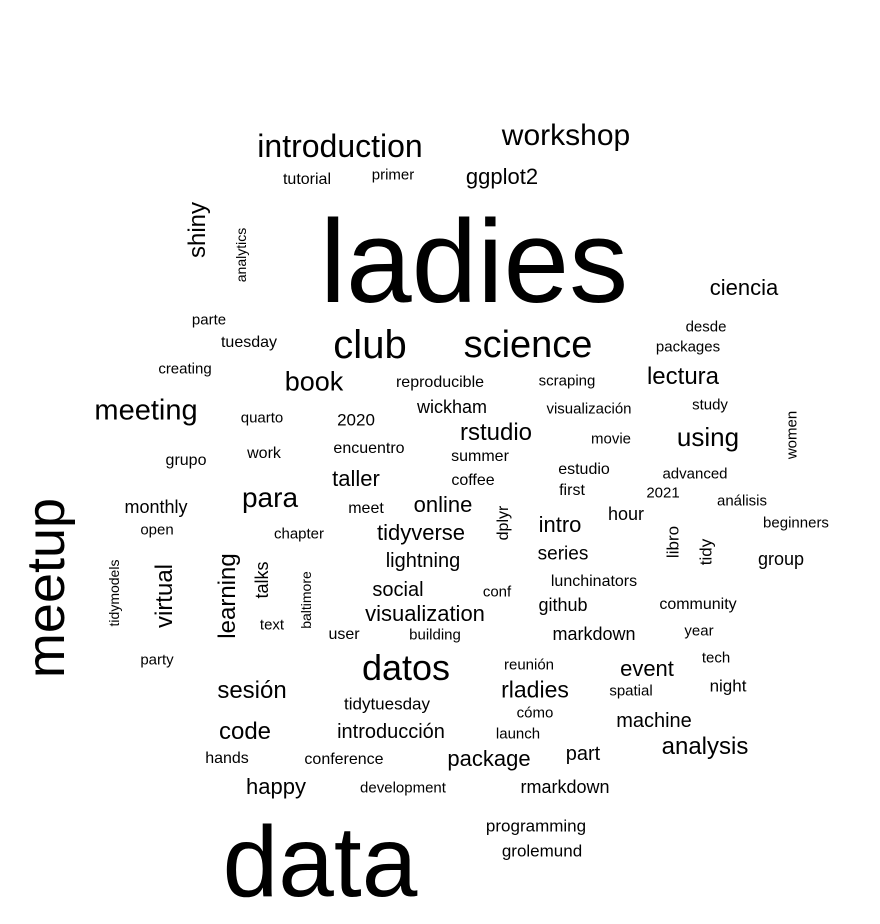 The height and width of the screenshot is (924, 880). What do you see at coordinates (146, 410) in the screenshot?
I see `word-8: meeting` at bounding box center [146, 410].